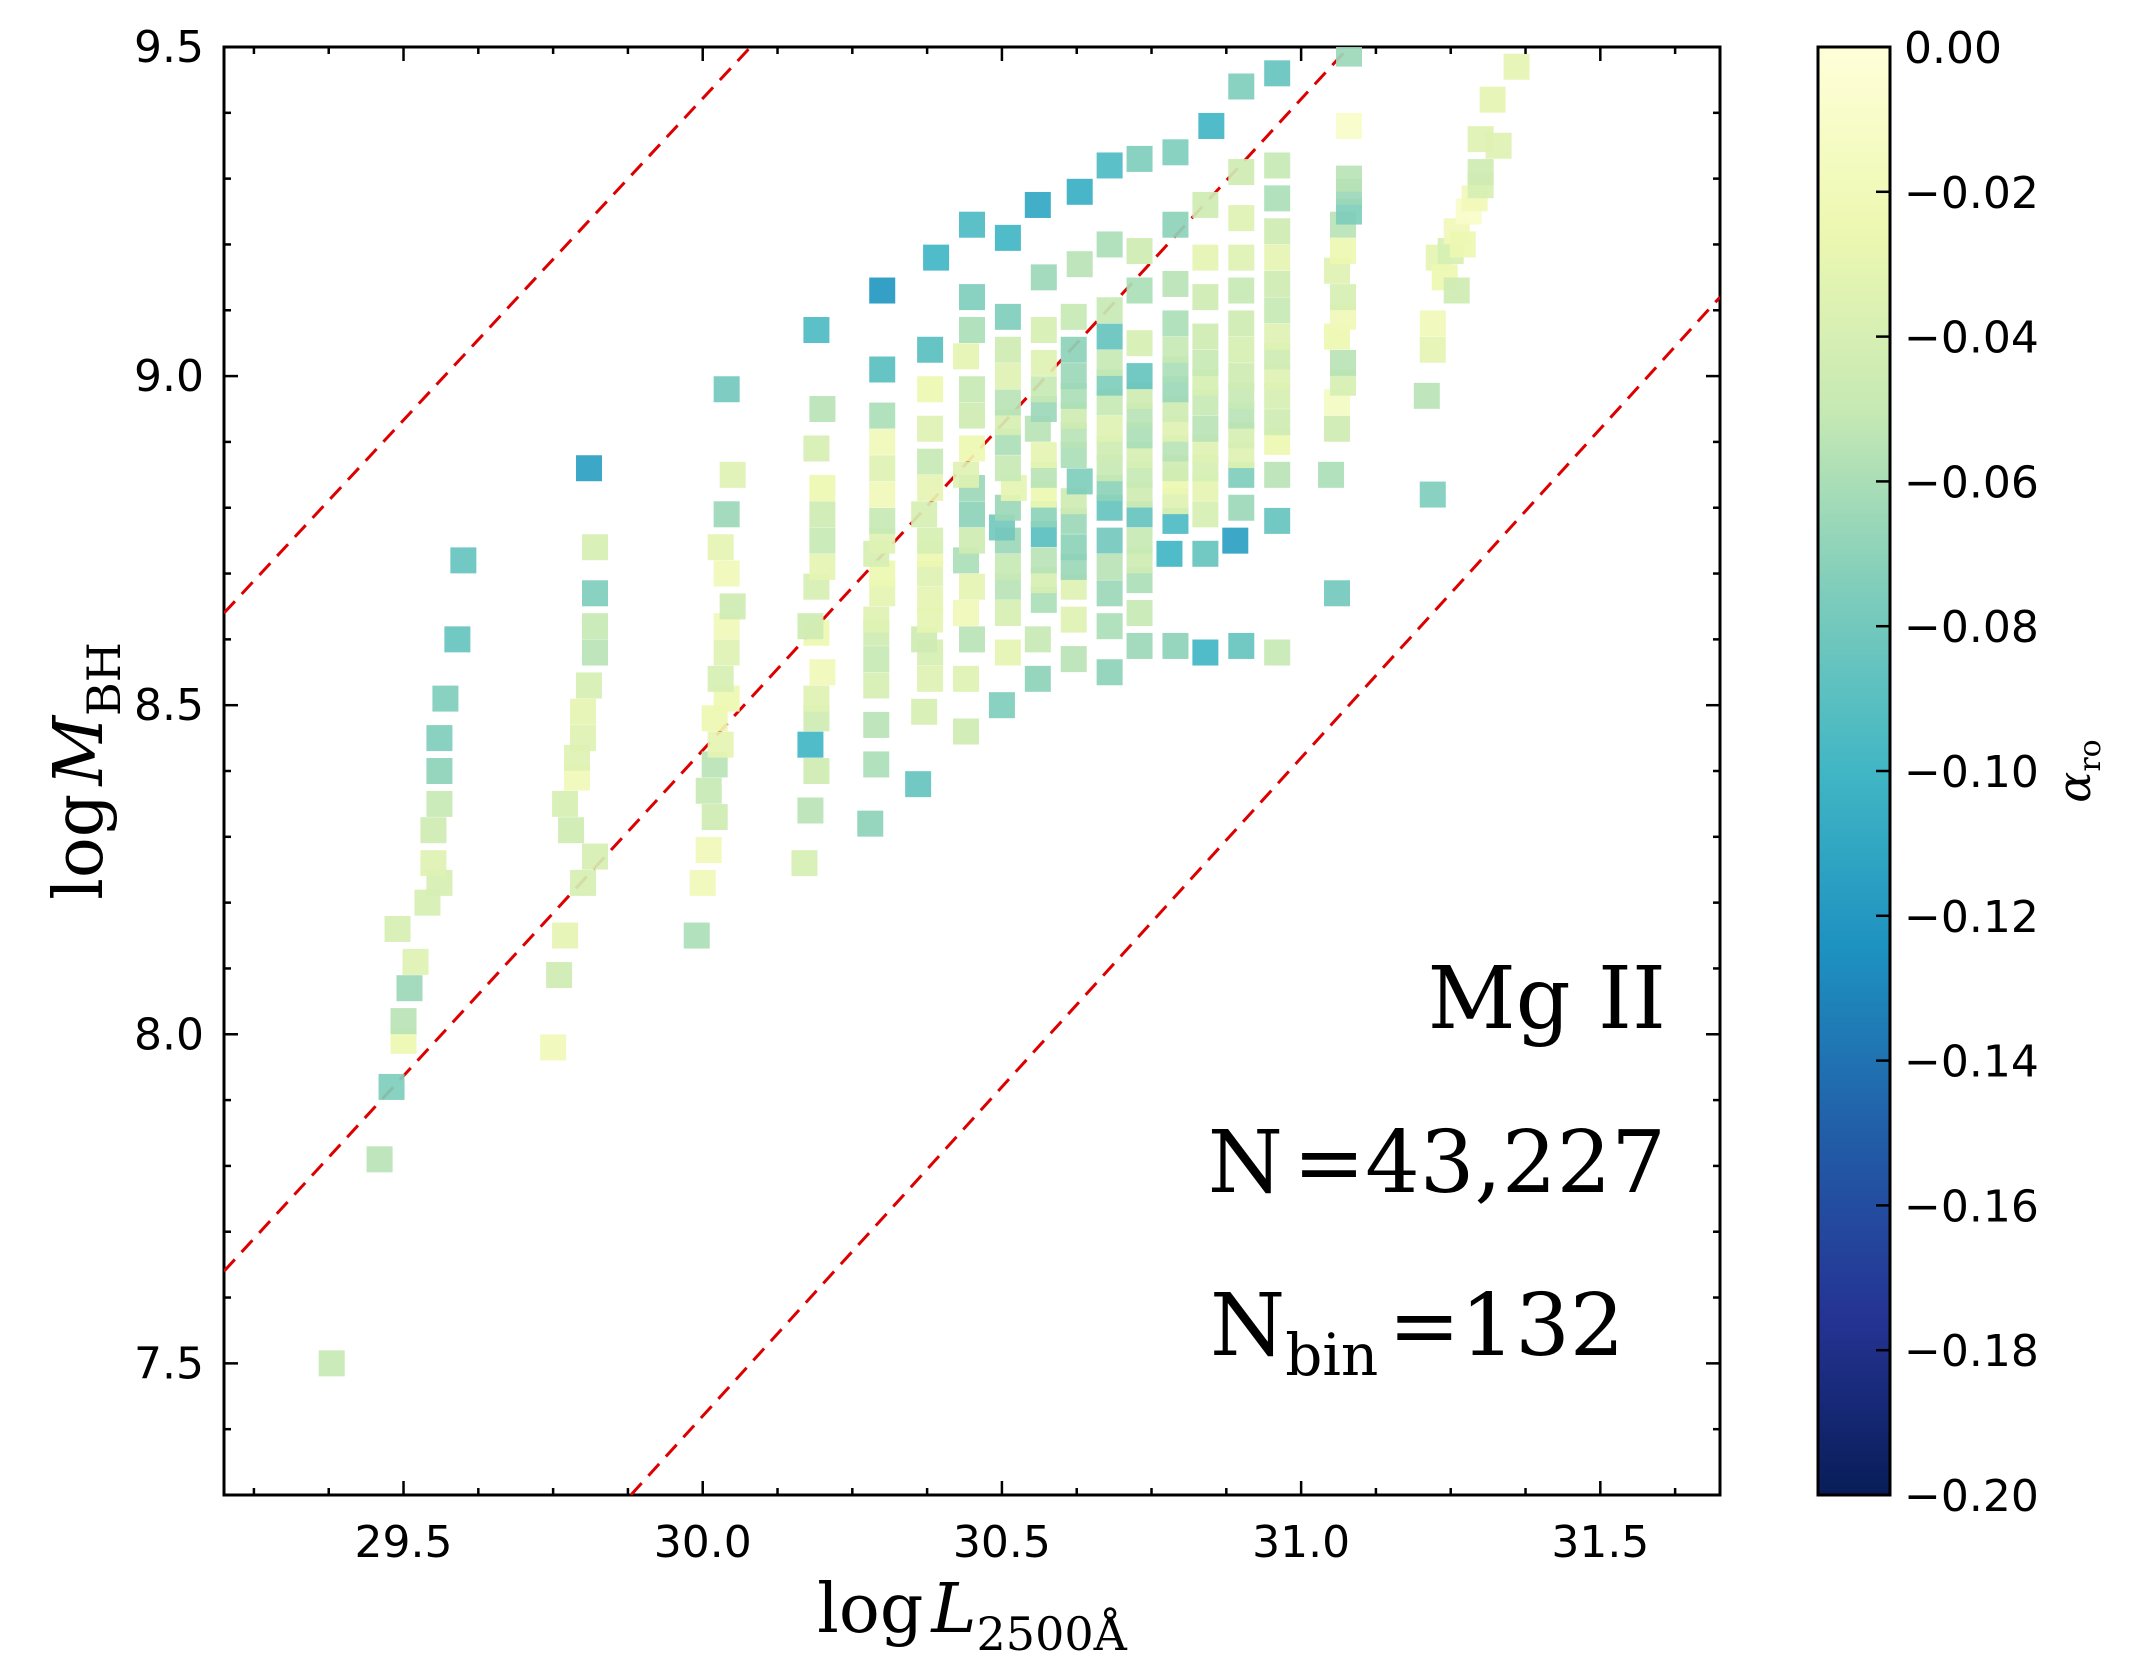 The image size is (2129, 1679). What do you see at coordinates (1971, 1351) in the screenshot?
I see `colorbar-tick-label: −0.18` at bounding box center [1971, 1351].